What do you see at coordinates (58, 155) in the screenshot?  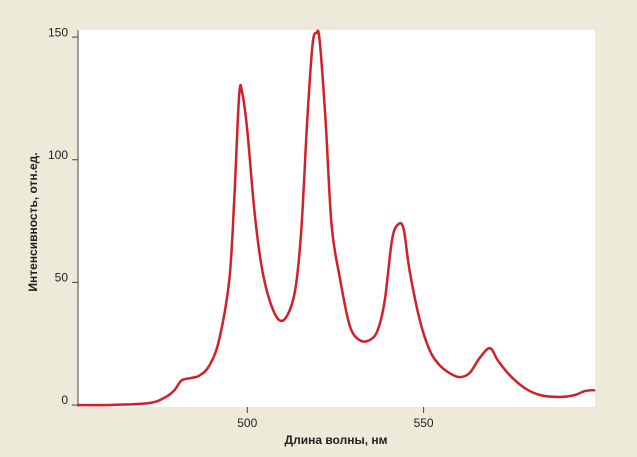 I see `y-tick-label: 100` at bounding box center [58, 155].